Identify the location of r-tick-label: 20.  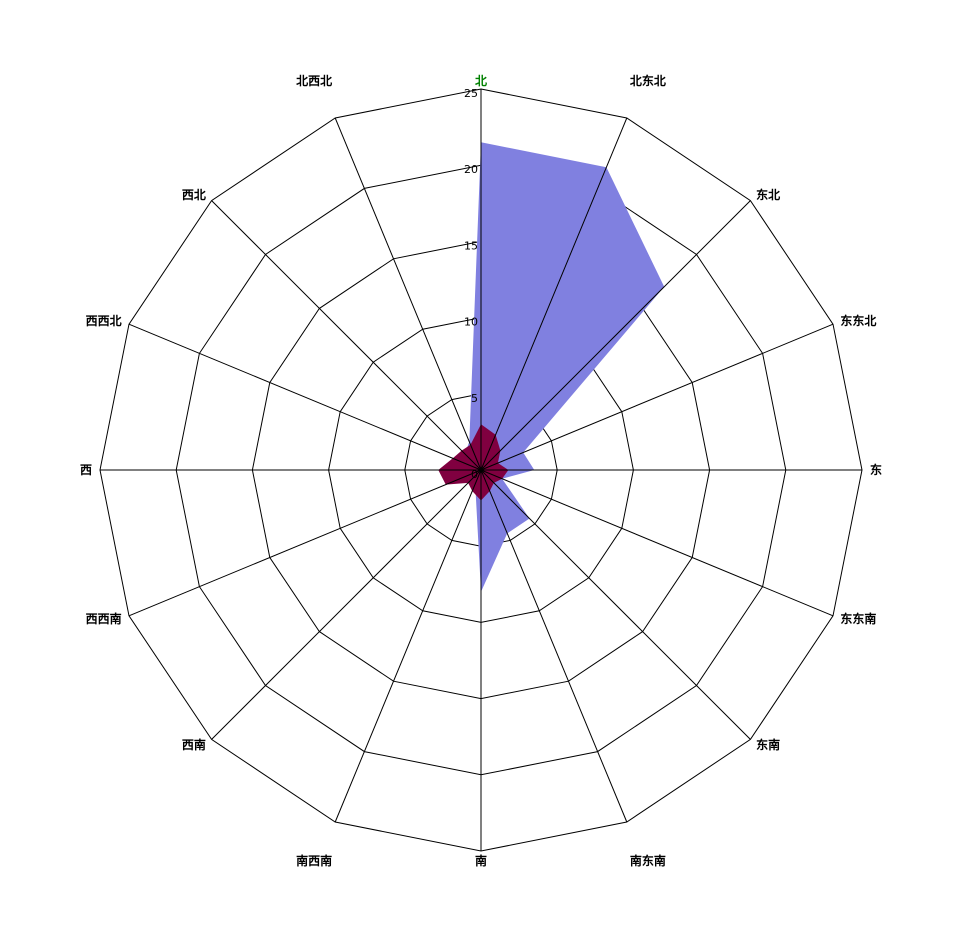
(471, 169).